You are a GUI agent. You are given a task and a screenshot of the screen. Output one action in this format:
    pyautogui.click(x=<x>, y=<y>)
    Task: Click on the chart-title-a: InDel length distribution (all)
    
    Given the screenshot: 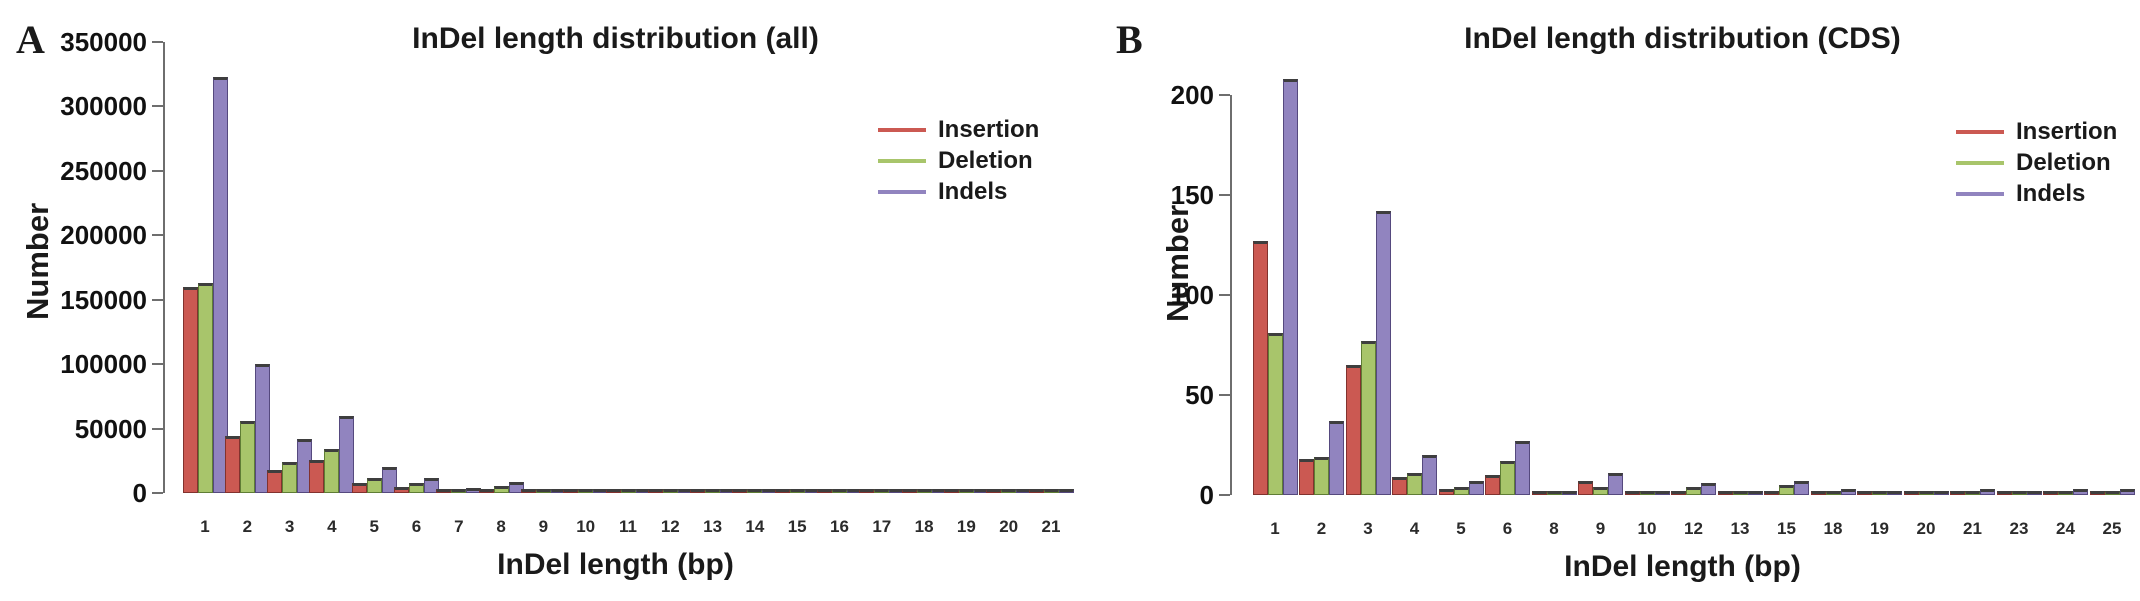 What is the action you would take?
    pyautogui.click(x=615, y=38)
    